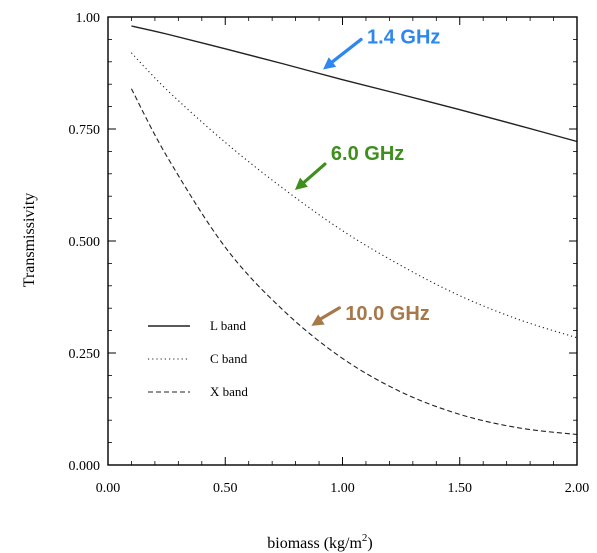  What do you see at coordinates (225, 488) in the screenshot?
I see `x-tick-label: 0.50` at bounding box center [225, 488].